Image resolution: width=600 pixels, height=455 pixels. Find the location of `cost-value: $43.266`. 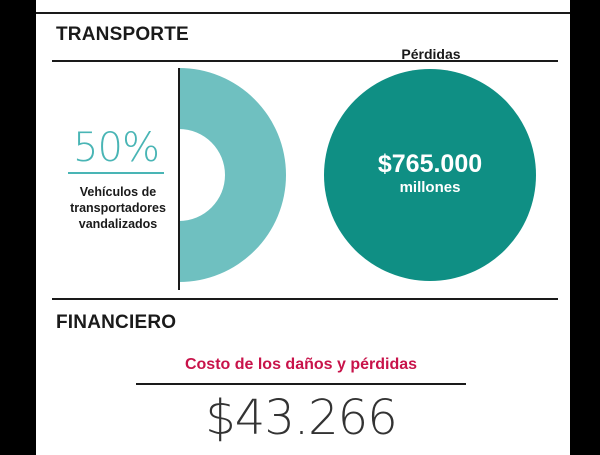

cost-value: $43.266 is located at coordinates (301, 418).